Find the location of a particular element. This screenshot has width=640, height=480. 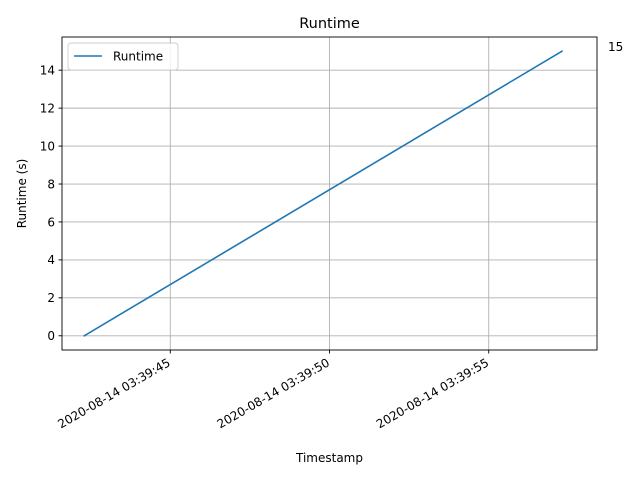

y-tick-label: 10 is located at coordinates (47, 146).